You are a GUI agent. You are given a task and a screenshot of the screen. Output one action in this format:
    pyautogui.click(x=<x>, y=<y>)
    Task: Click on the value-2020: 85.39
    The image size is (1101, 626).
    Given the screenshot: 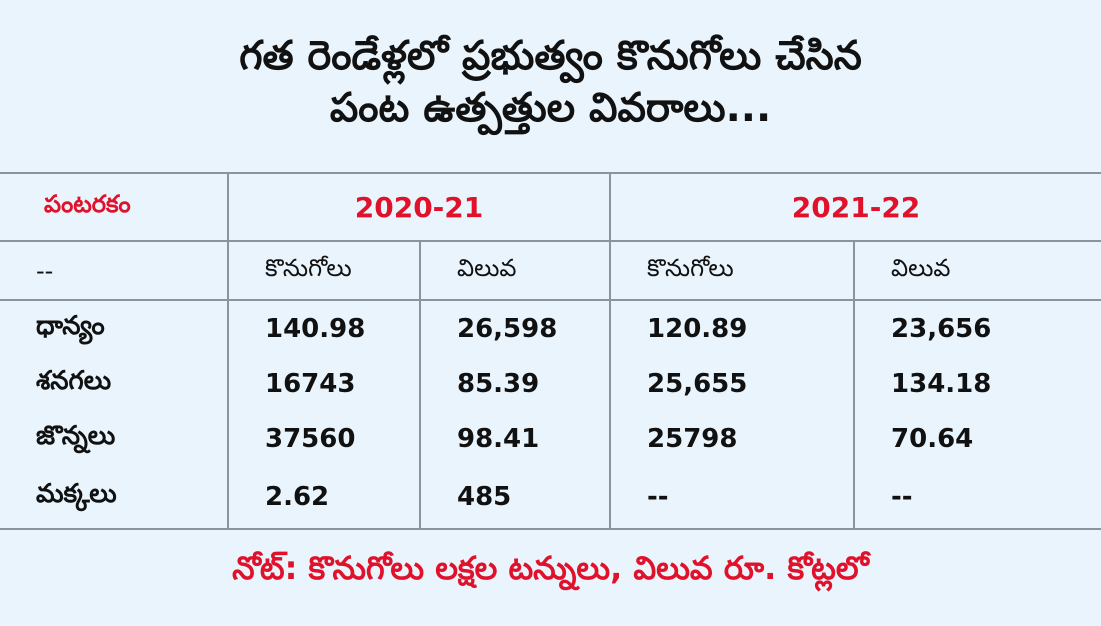 What is the action you would take?
    pyautogui.click(x=515, y=383)
    